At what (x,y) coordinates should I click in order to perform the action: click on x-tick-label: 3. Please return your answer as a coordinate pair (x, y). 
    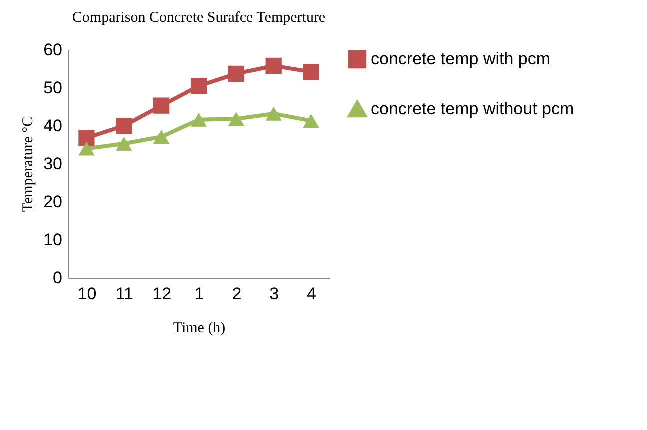
    Looking at the image, I should click on (275, 294).